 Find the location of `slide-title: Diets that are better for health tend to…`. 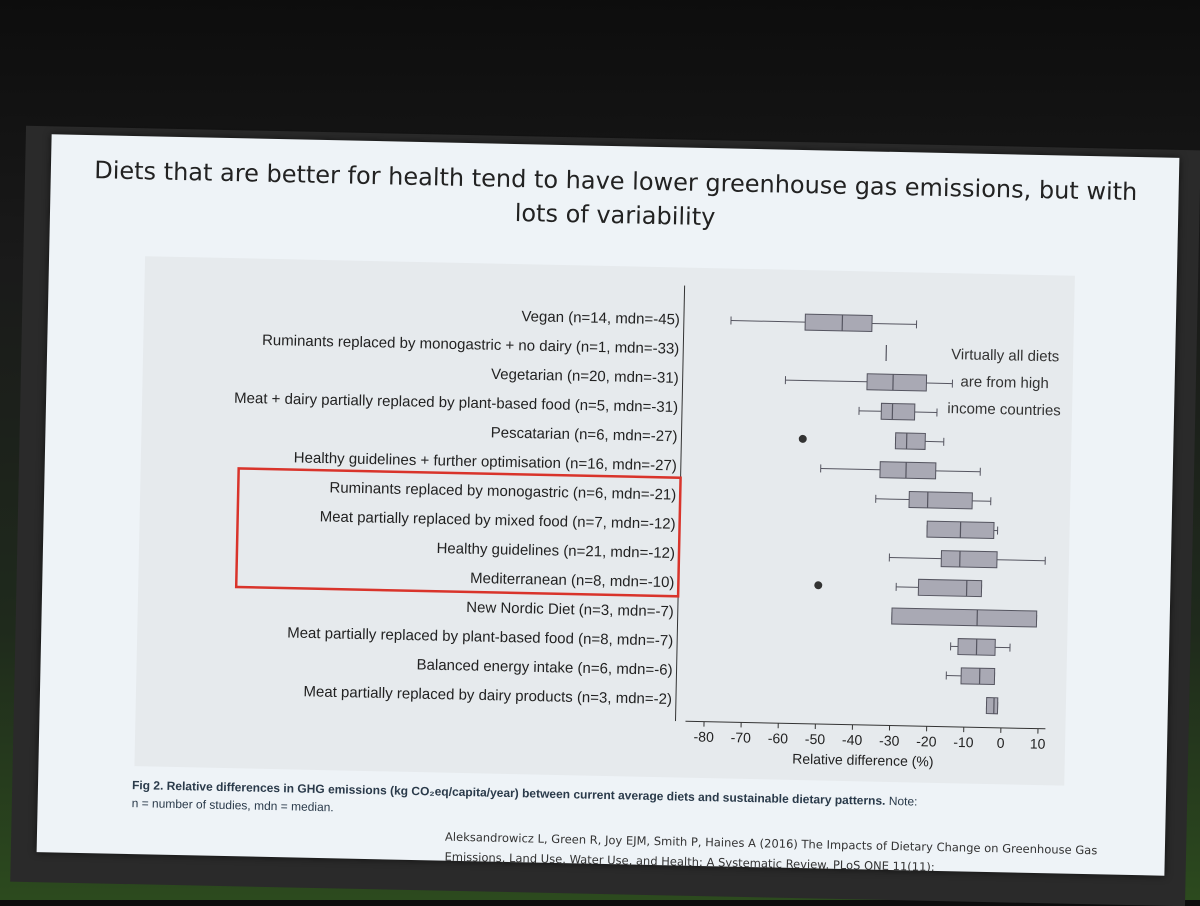

slide-title: Diets that are better for health tend to… is located at coordinates (615, 198).